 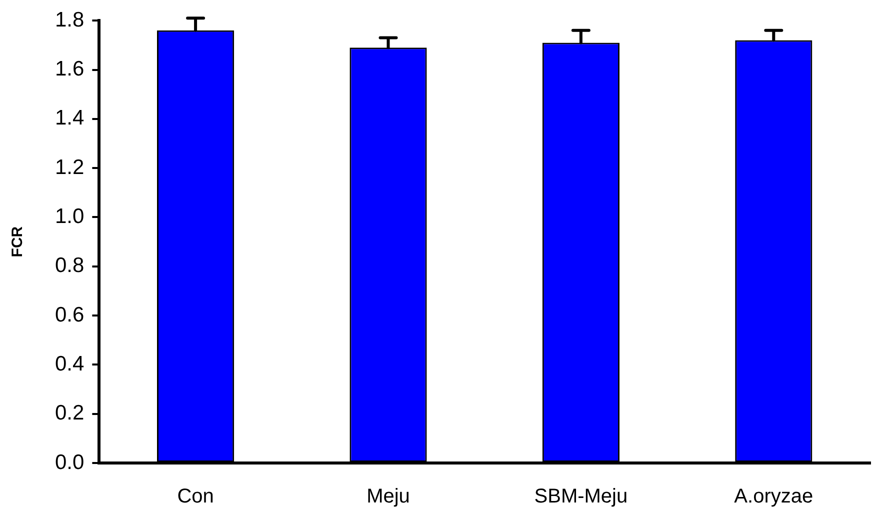 What do you see at coordinates (69, 167) in the screenshot?
I see `y-tick-label: 1.2` at bounding box center [69, 167].